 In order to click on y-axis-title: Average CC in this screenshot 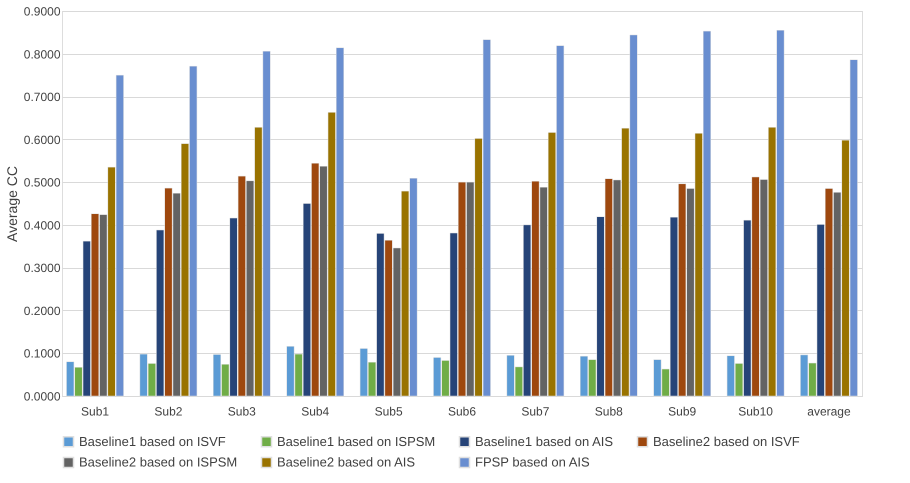, I will do `click(12, 204)`.